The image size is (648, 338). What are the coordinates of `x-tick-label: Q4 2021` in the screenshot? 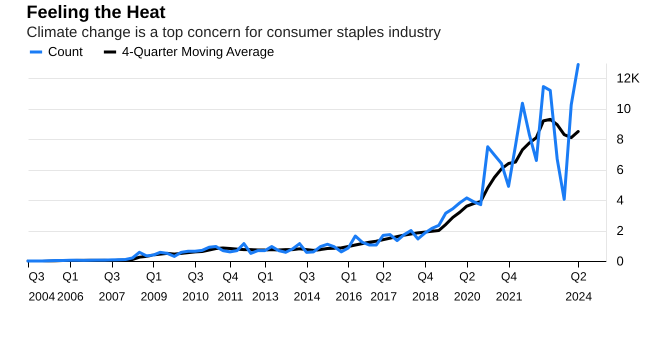 It's located at (509, 287).